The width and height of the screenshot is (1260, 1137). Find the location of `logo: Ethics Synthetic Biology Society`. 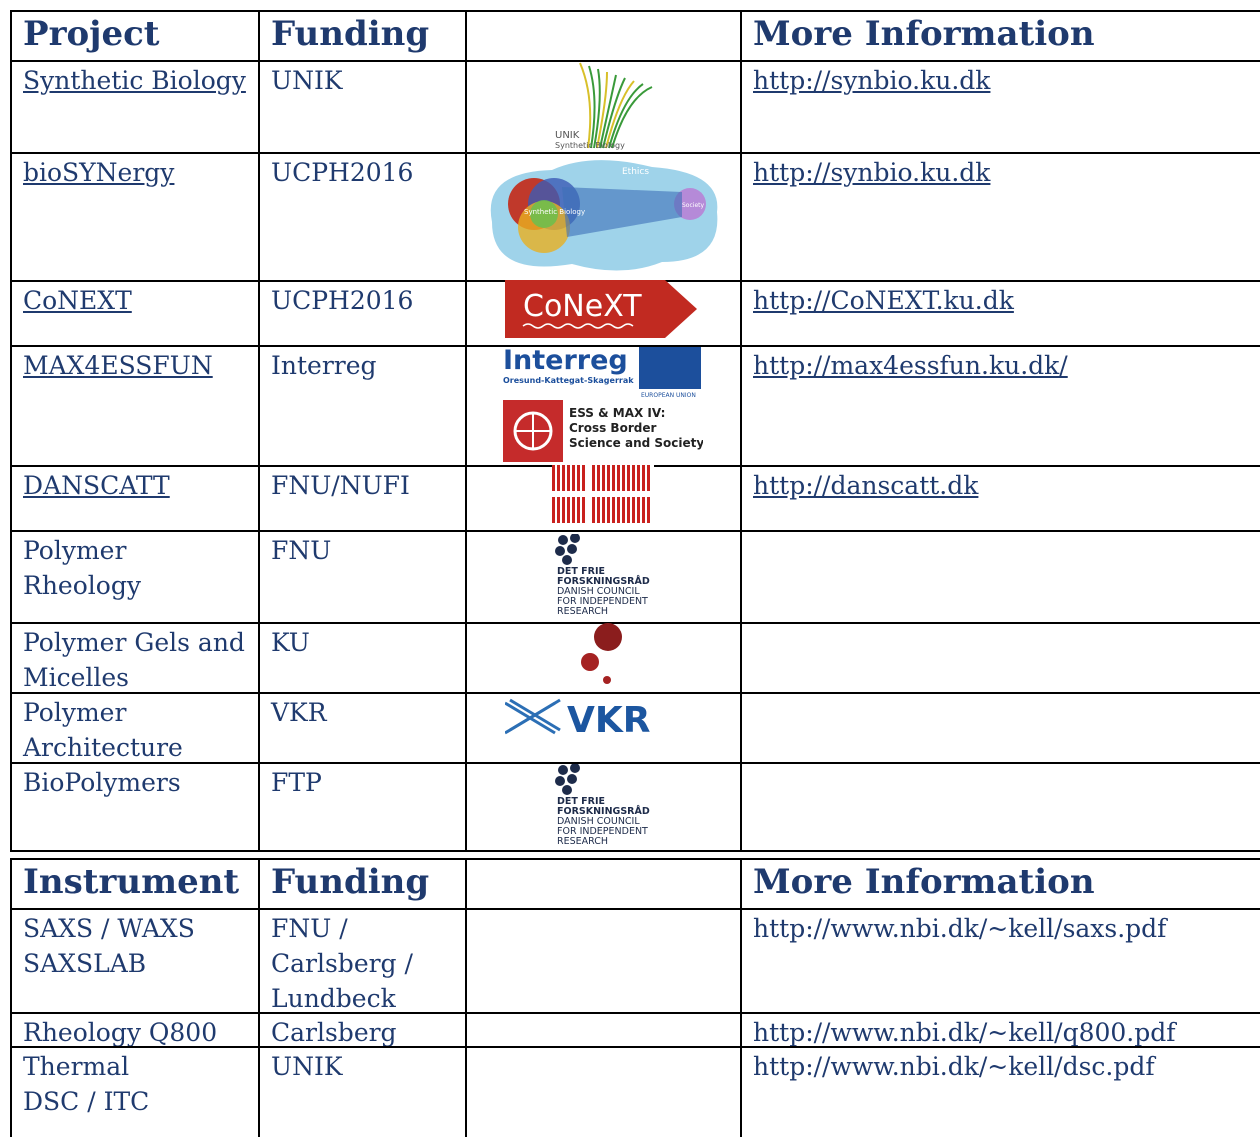

logo: Ethics Synthetic Biology Society is located at coordinates (604, 215).